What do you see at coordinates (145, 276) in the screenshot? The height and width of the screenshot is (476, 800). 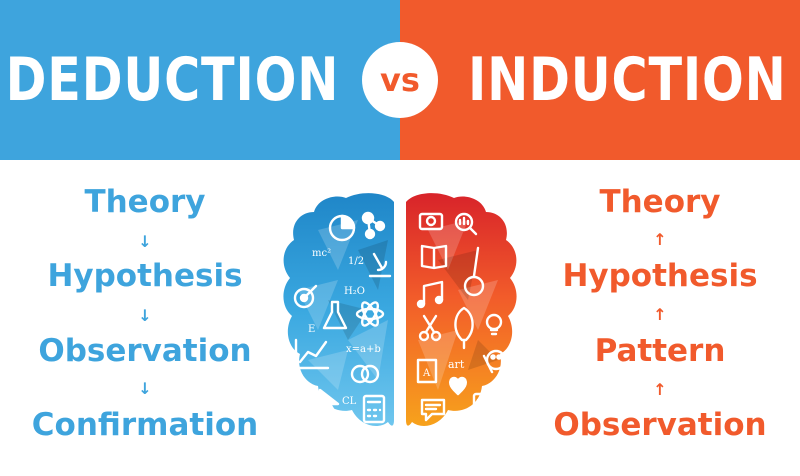 I see `deduction-step-hypothesis: Hypothesis` at bounding box center [145, 276].